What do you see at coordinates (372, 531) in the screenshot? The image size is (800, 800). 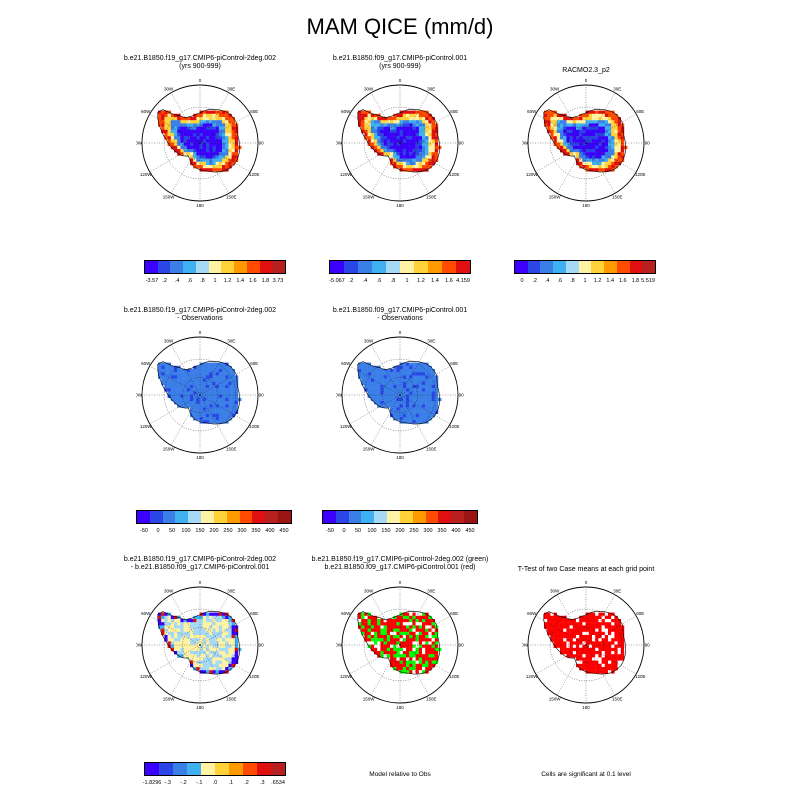 I see `colorbar-tick-label: 100` at bounding box center [372, 531].